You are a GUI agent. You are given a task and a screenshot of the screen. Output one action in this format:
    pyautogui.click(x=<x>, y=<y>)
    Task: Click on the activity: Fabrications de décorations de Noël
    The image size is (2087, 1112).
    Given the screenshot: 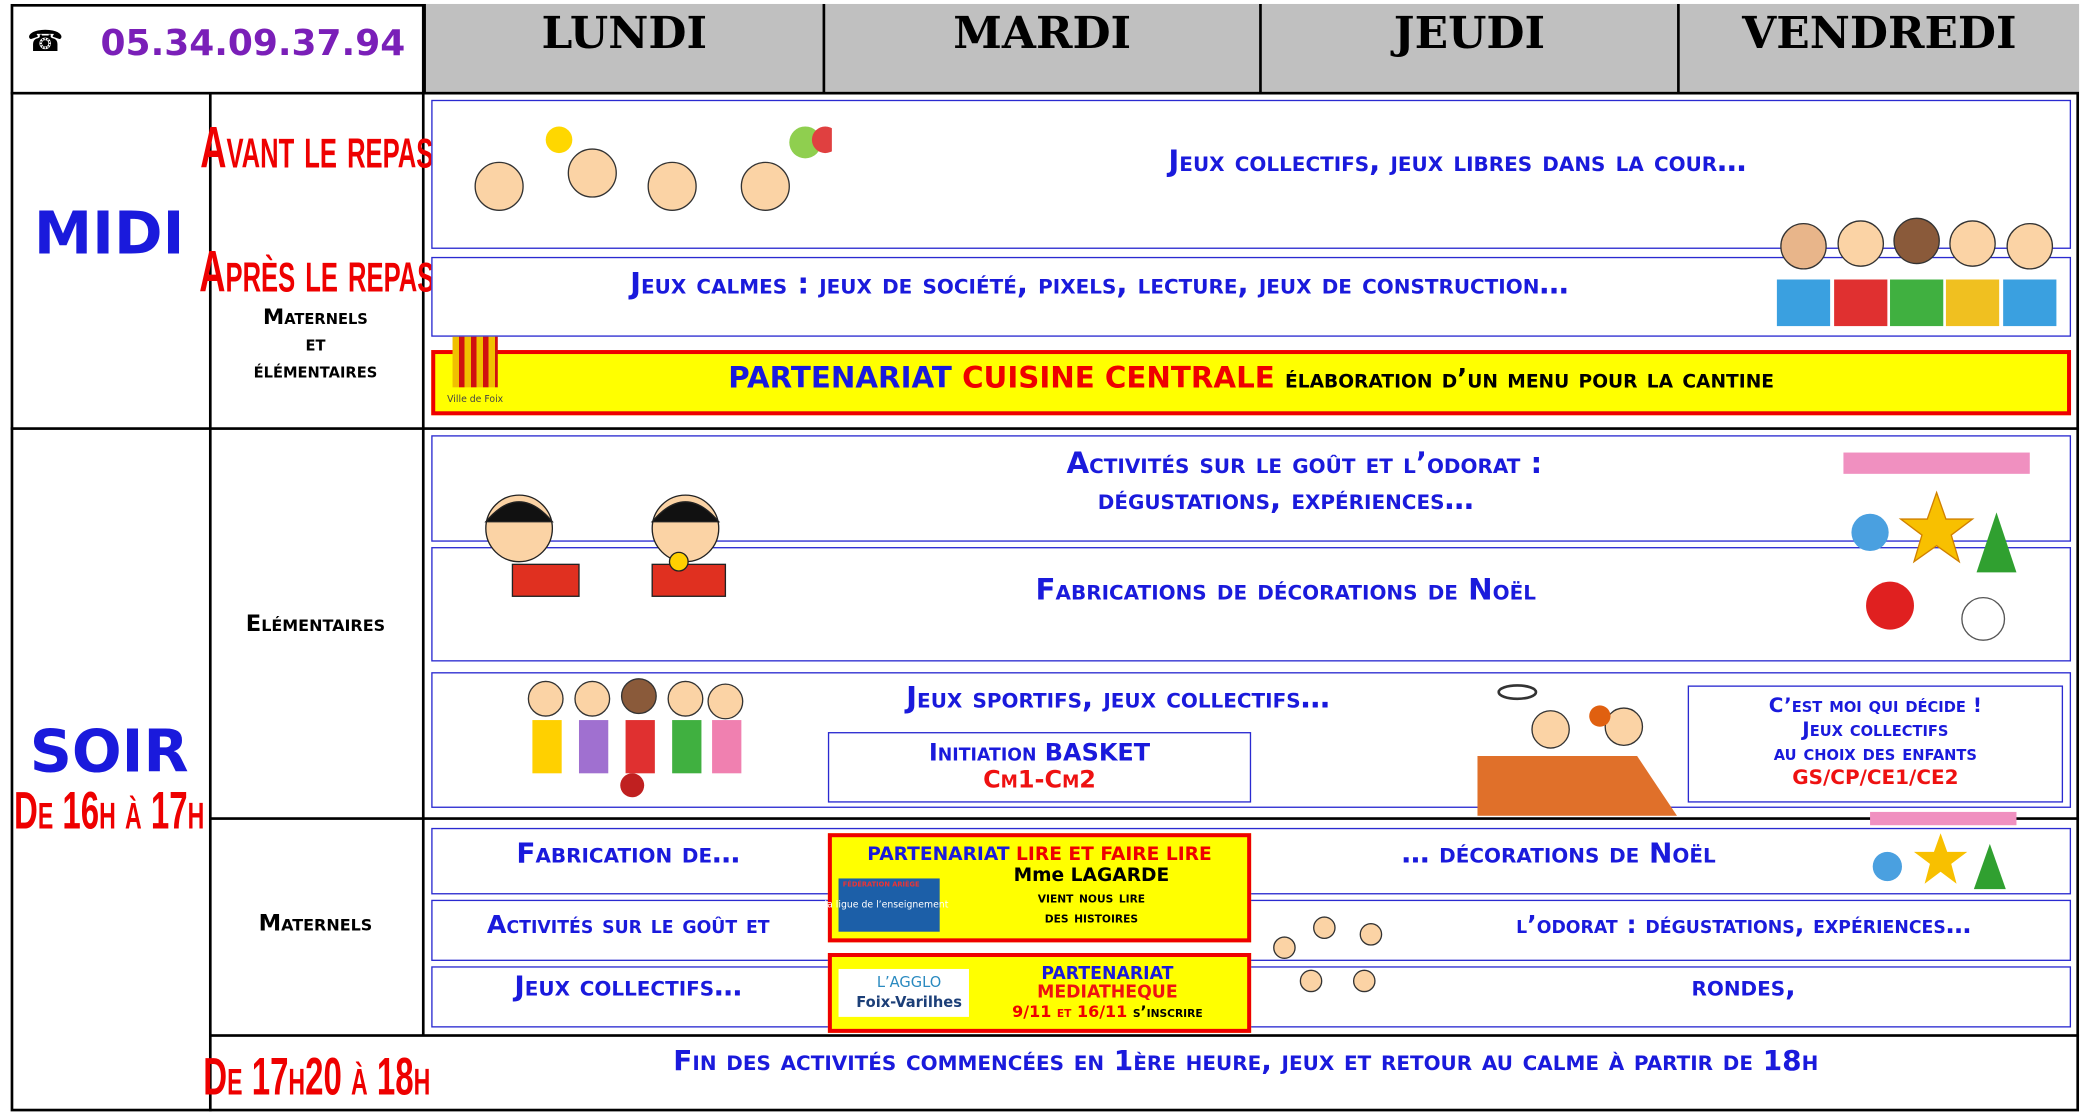 What is the action you would take?
    pyautogui.click(x=1285, y=591)
    